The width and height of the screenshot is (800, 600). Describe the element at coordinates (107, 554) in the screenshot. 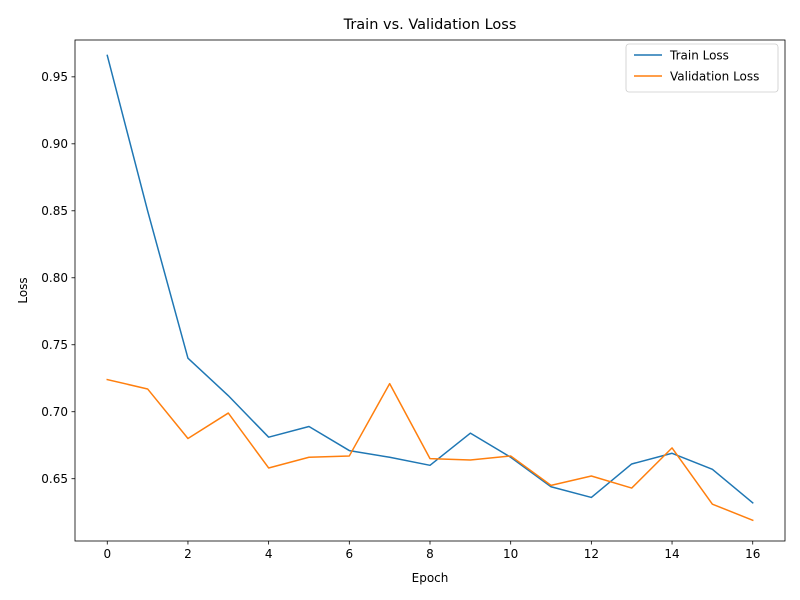

I see `x-tick-label: 0` at that location.